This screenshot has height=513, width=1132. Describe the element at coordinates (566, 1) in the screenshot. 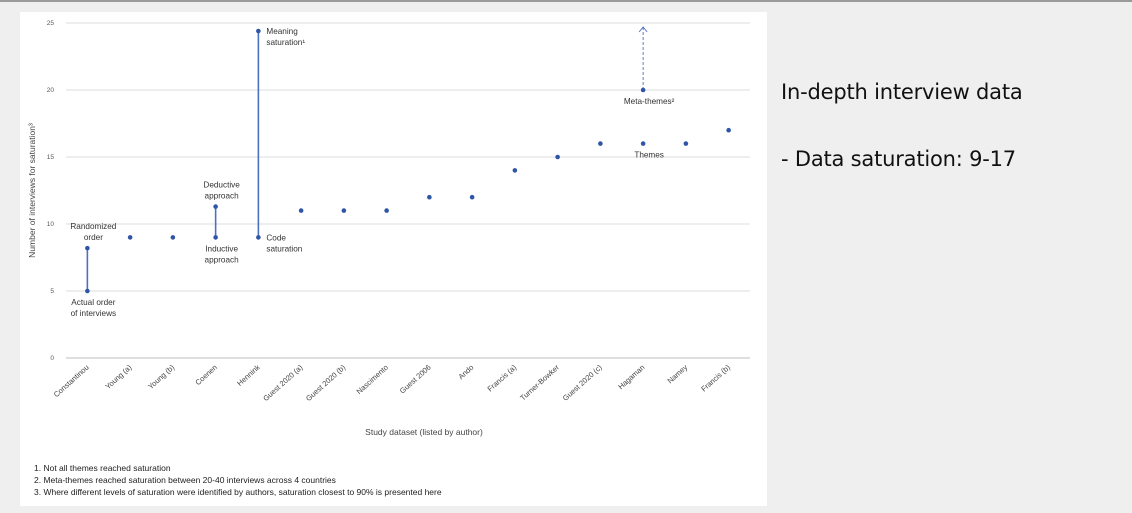

I see `top-divider` at that location.